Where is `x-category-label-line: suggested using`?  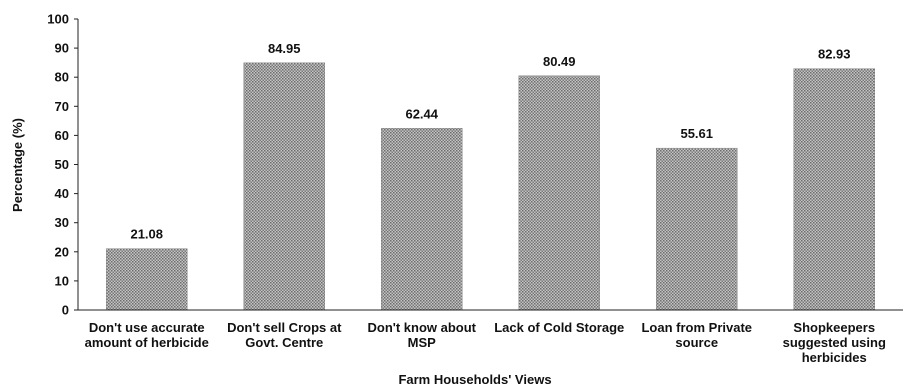 x-category-label-line: suggested using is located at coordinates (834, 342).